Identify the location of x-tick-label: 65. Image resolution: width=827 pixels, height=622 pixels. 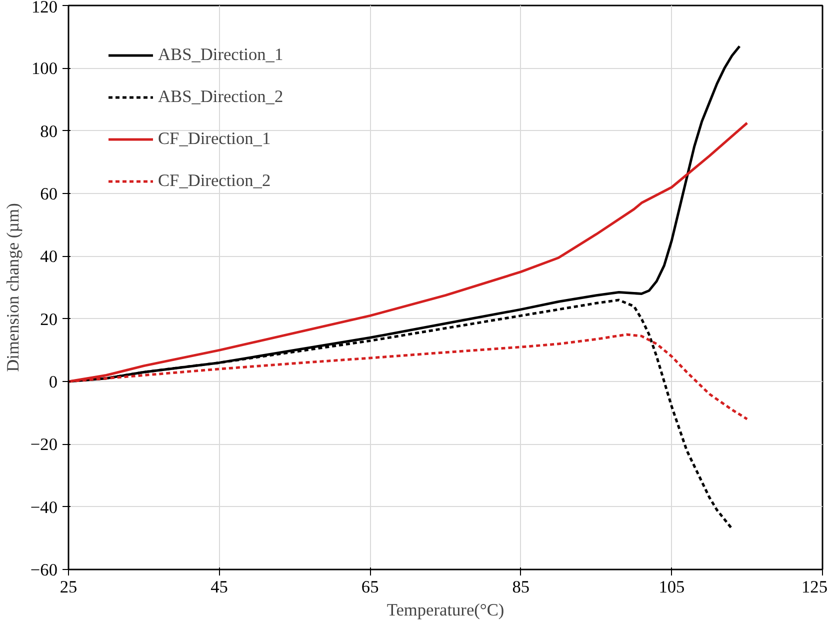
(370, 587).